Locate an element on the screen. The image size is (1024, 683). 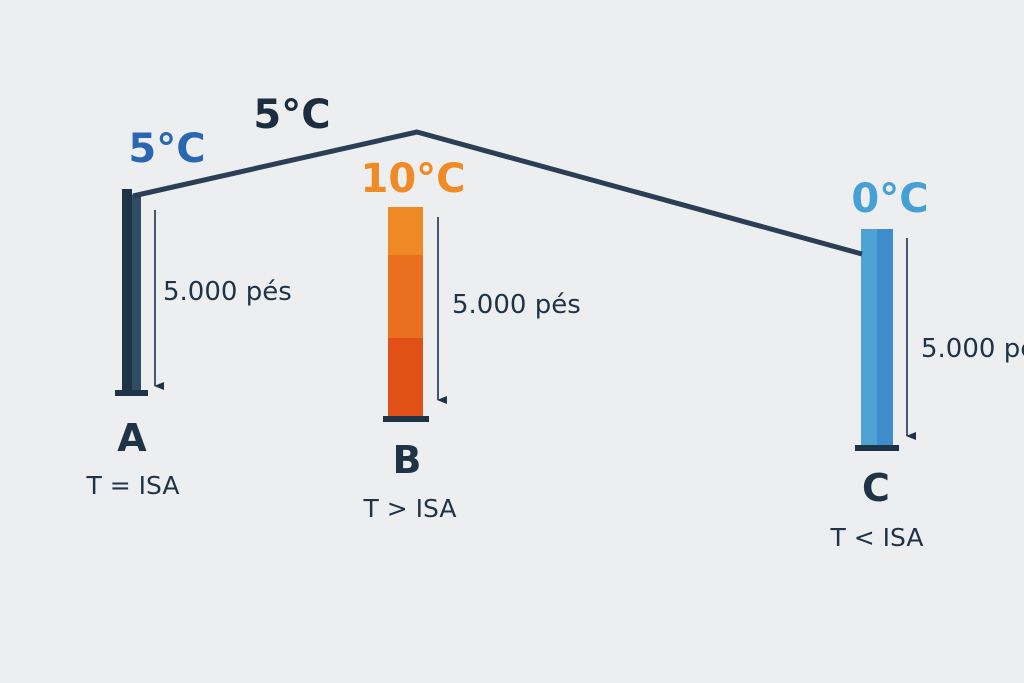
column-a is located at coordinates (131, 292).